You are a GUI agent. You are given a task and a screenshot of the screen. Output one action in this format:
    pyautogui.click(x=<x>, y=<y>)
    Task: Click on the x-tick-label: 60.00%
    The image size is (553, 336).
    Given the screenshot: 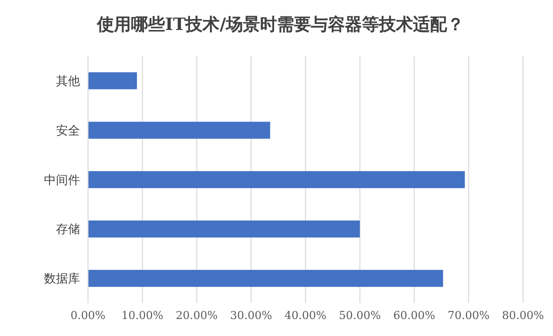 What is the action you would take?
    pyautogui.click(x=414, y=315)
    